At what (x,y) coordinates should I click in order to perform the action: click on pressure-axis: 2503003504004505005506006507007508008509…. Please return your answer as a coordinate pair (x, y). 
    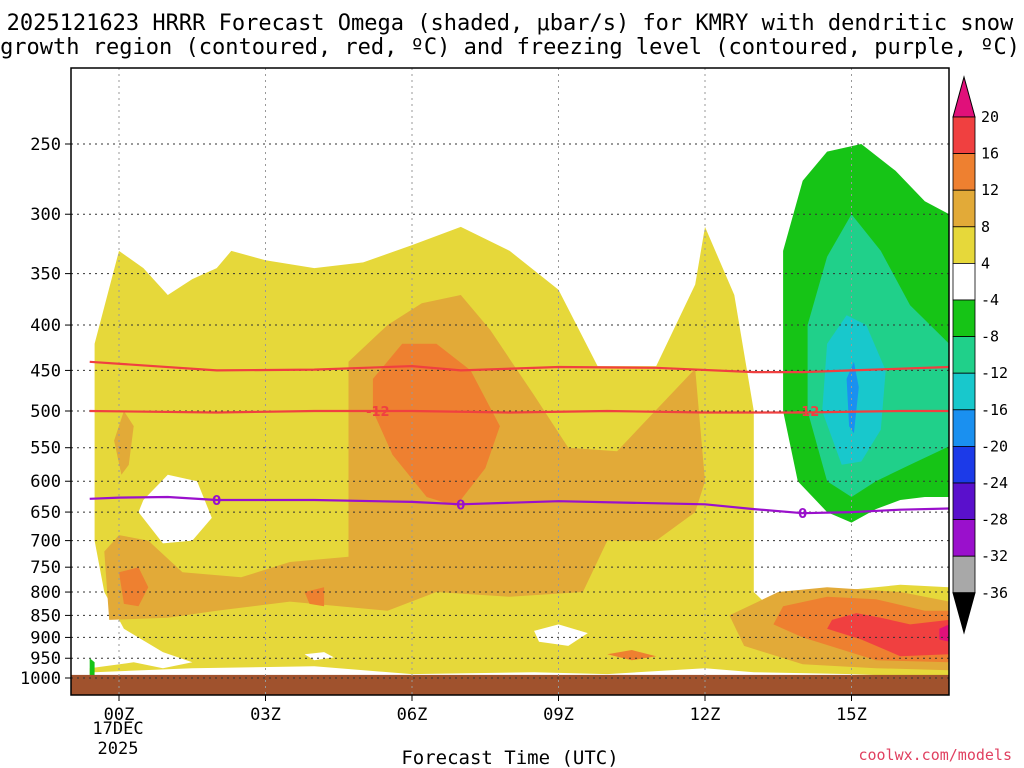
    Looking at the image, I should click on (45, 412).